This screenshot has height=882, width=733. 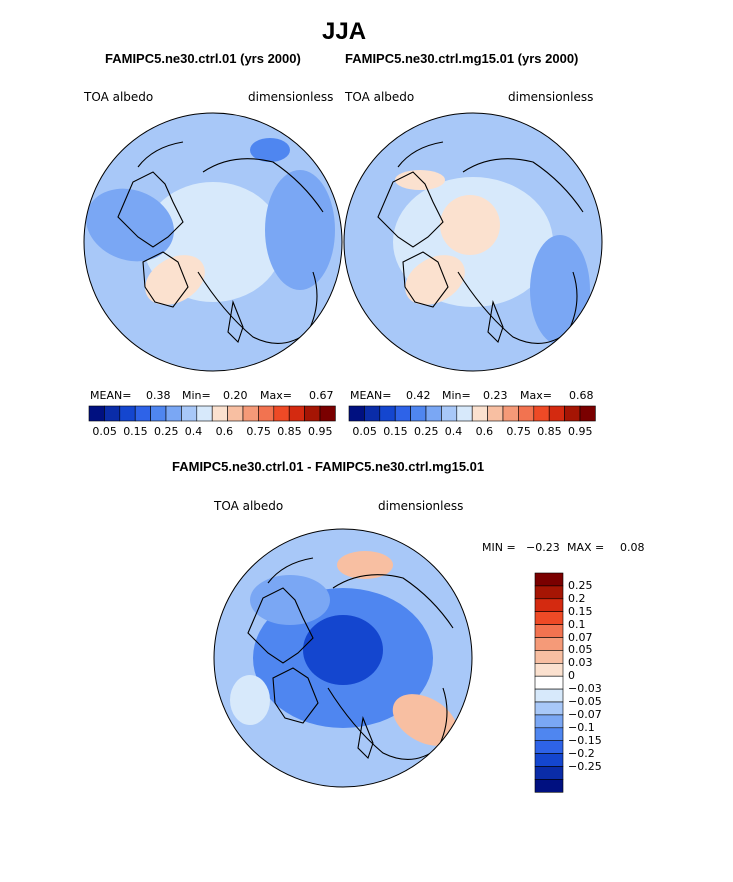 I want to click on stat-mean-label-mg15: MEAN=, so click(x=371, y=395).